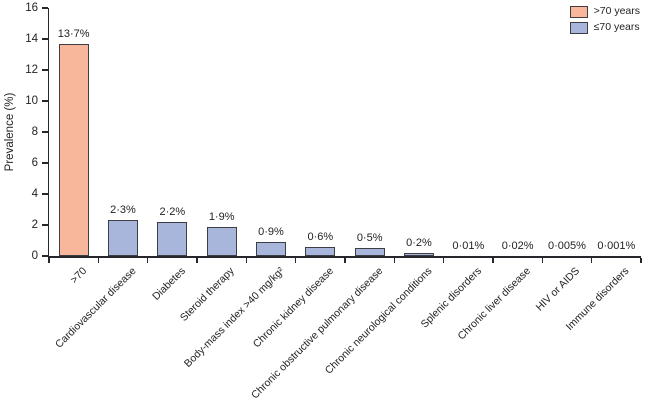 This screenshot has width=646, height=419. What do you see at coordinates (172, 211) in the screenshot?
I see `bar-value-label: 2·2%` at bounding box center [172, 211].